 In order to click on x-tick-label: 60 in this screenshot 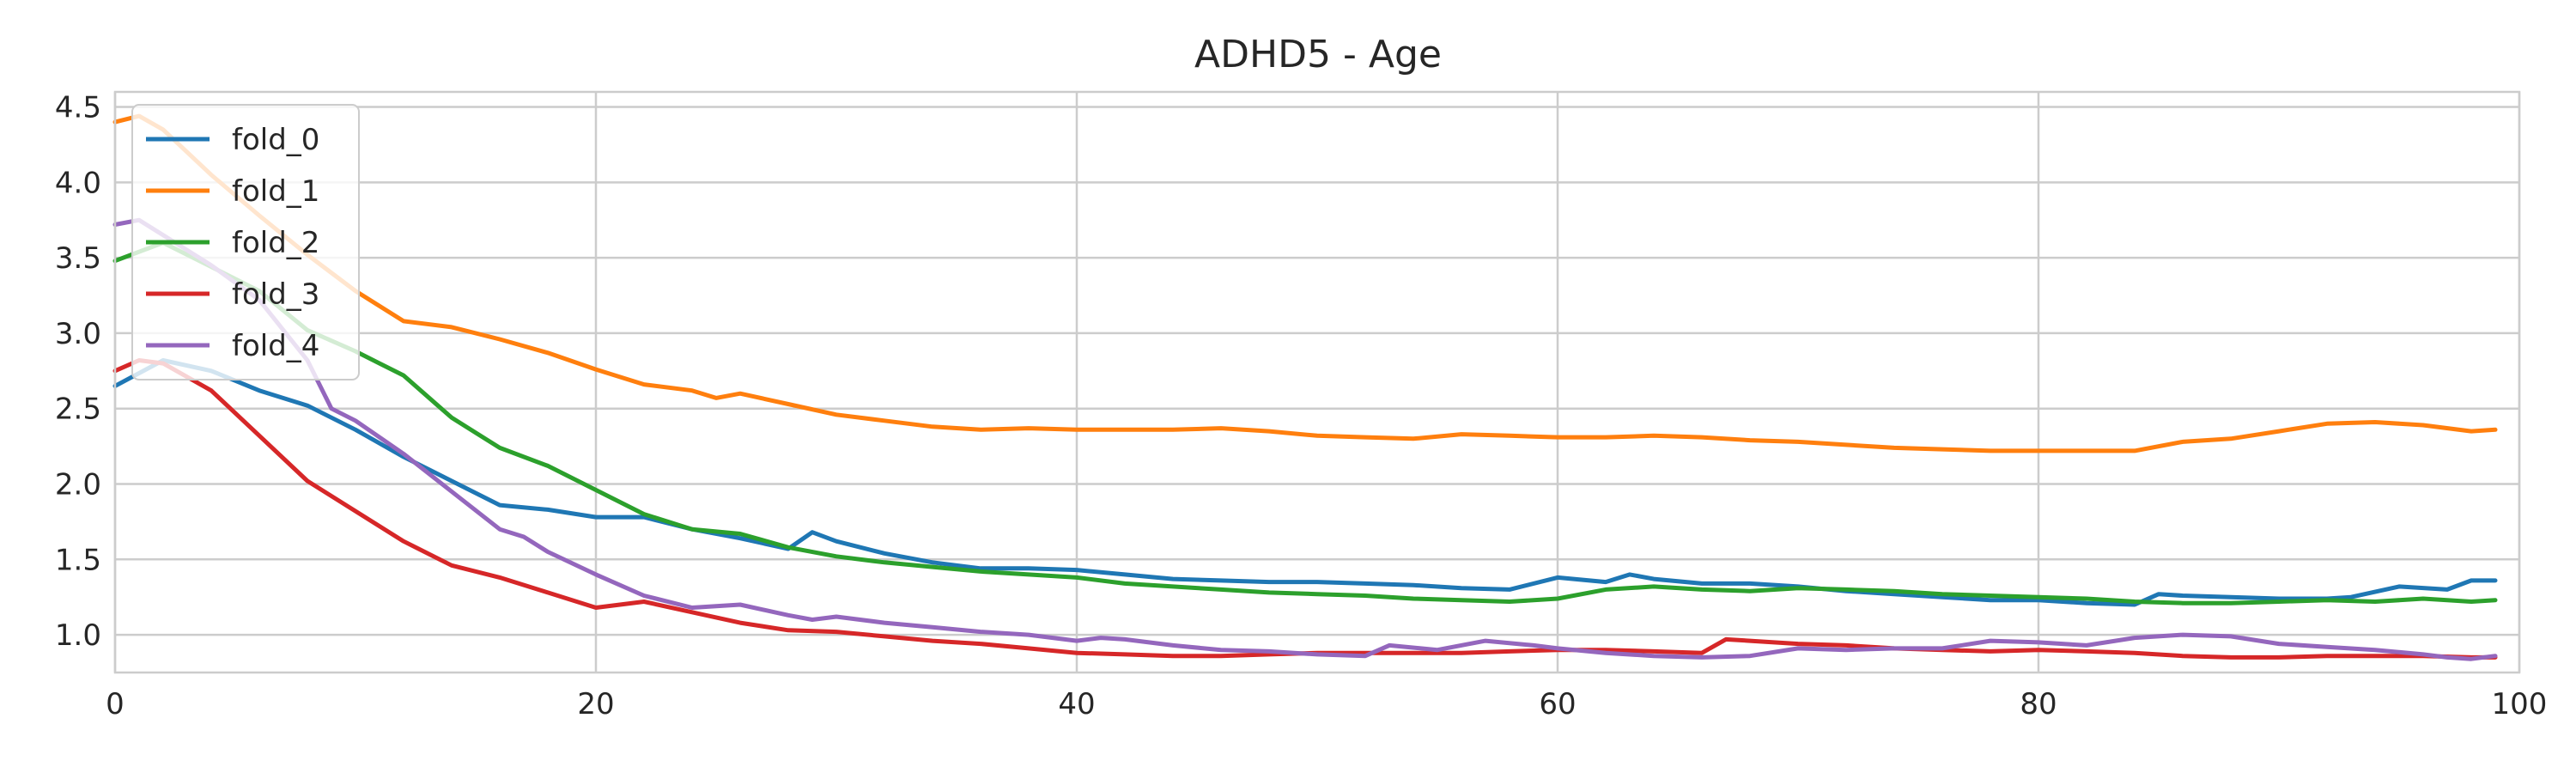, I will do `click(1557, 704)`.